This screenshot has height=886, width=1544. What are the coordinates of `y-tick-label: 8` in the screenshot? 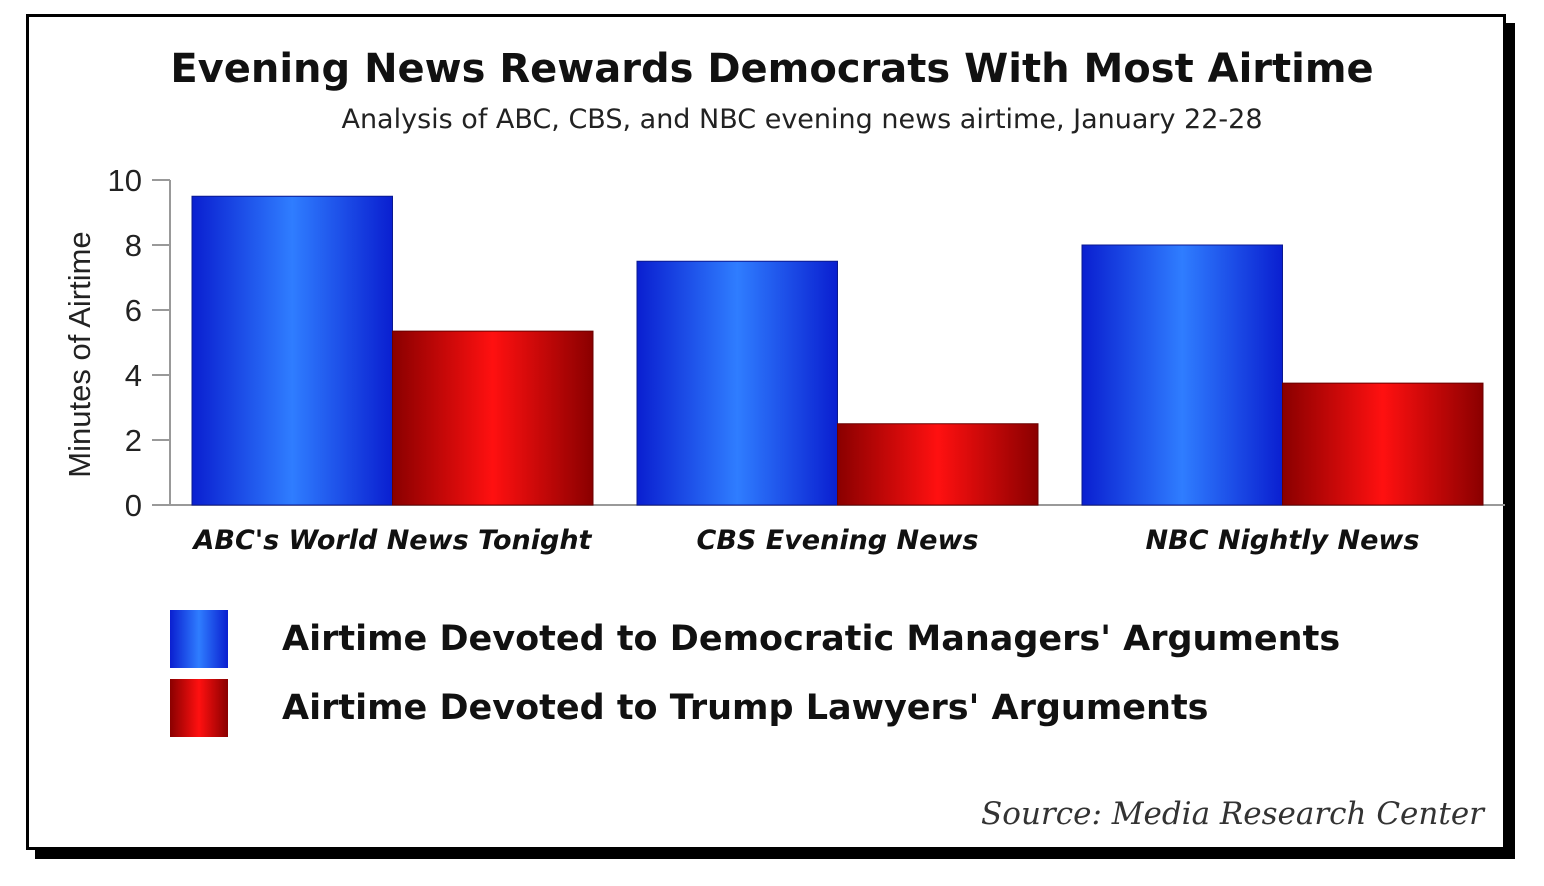 It's located at (133, 245).